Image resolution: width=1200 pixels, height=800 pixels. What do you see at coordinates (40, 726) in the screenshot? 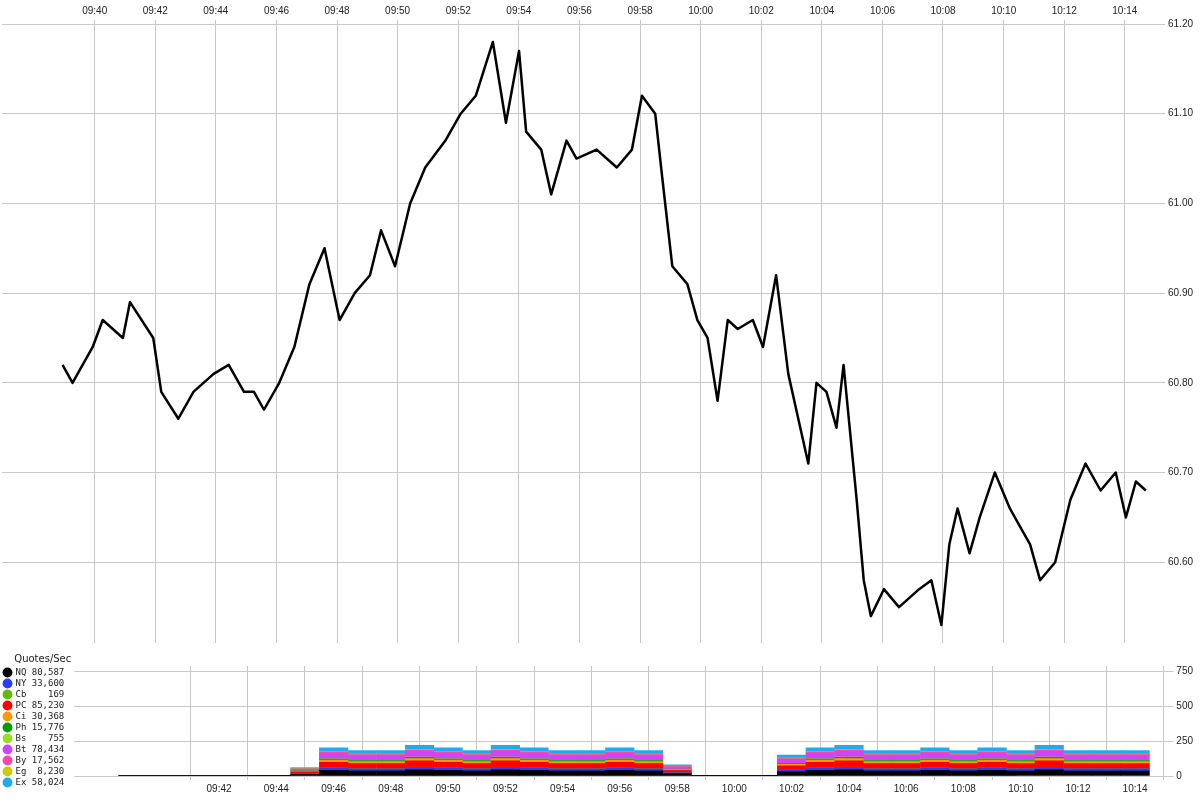
I see `legend-label: Ph 15,776` at bounding box center [40, 726].